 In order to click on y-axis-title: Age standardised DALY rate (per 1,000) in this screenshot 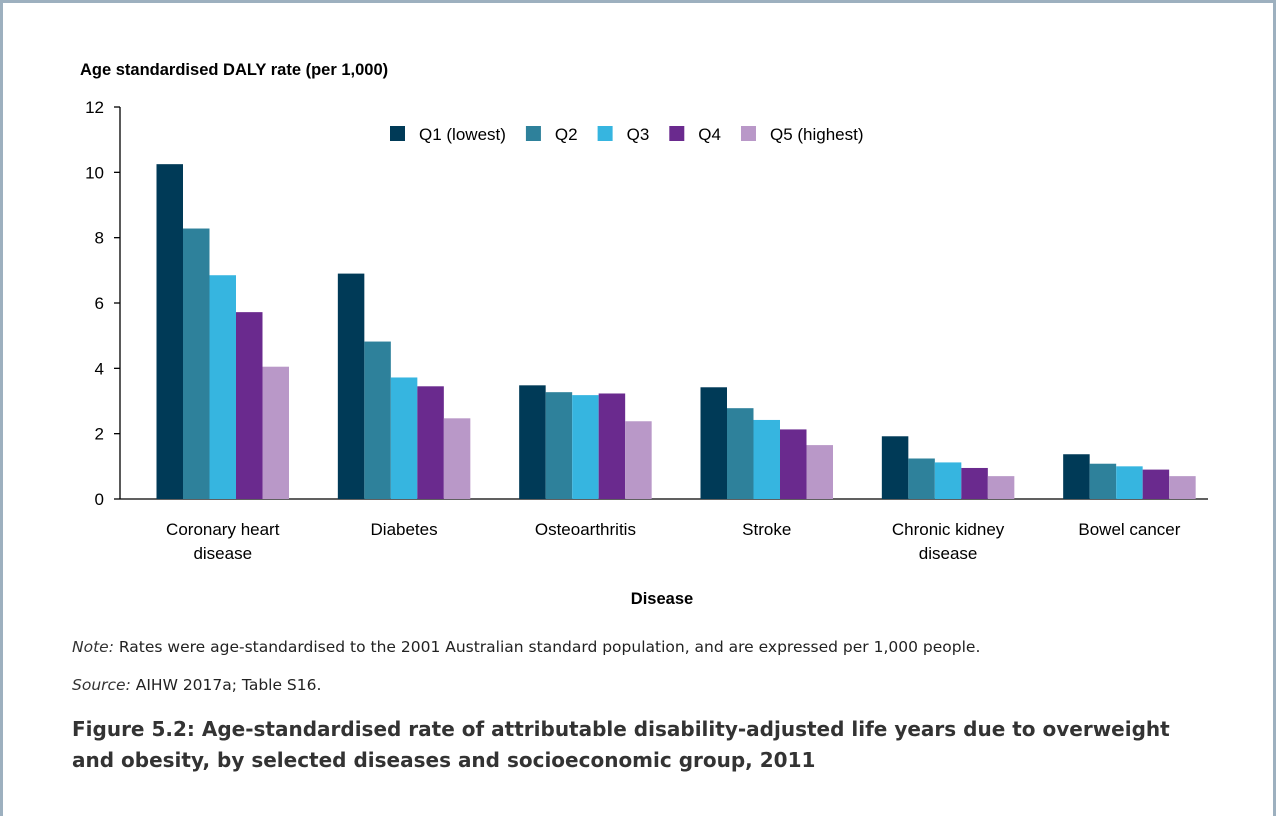, I will do `click(234, 70)`.